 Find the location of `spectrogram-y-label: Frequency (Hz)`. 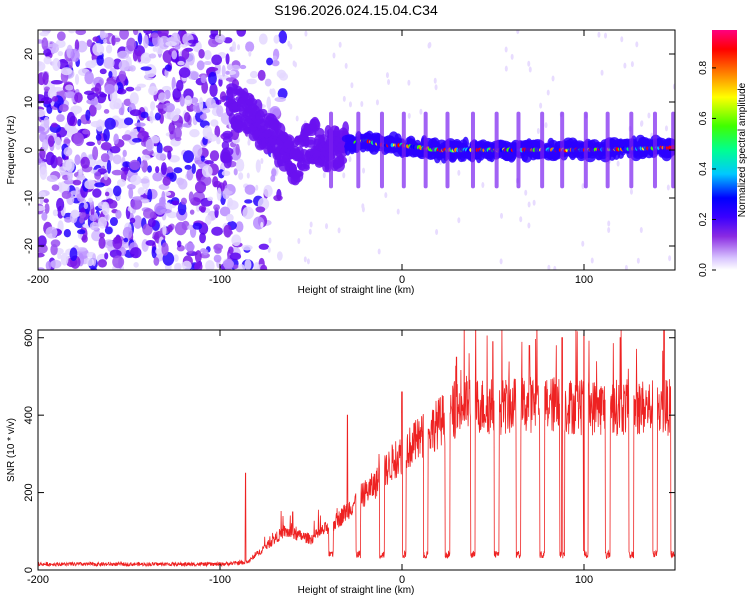

spectrogram-y-label: Frequency (Hz) is located at coordinates (11, 150).